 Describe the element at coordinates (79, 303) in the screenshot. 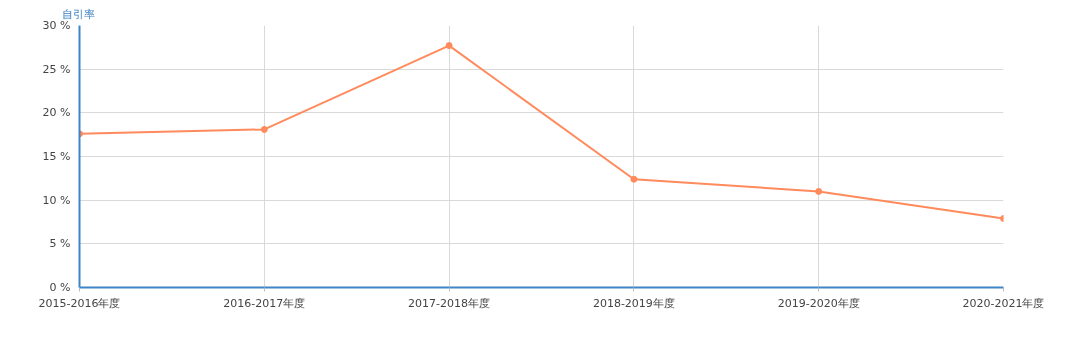

I see `x-tick-label: 2015-2016年度` at that location.